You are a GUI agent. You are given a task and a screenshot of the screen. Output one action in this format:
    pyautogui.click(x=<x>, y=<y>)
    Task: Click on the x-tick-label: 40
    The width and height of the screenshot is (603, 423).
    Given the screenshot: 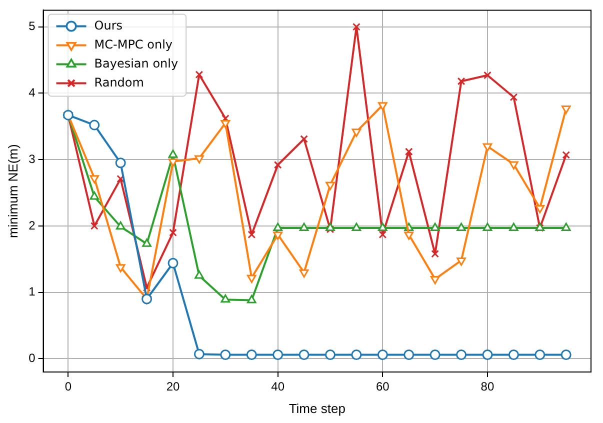 What is the action you would take?
    pyautogui.click(x=278, y=387)
    